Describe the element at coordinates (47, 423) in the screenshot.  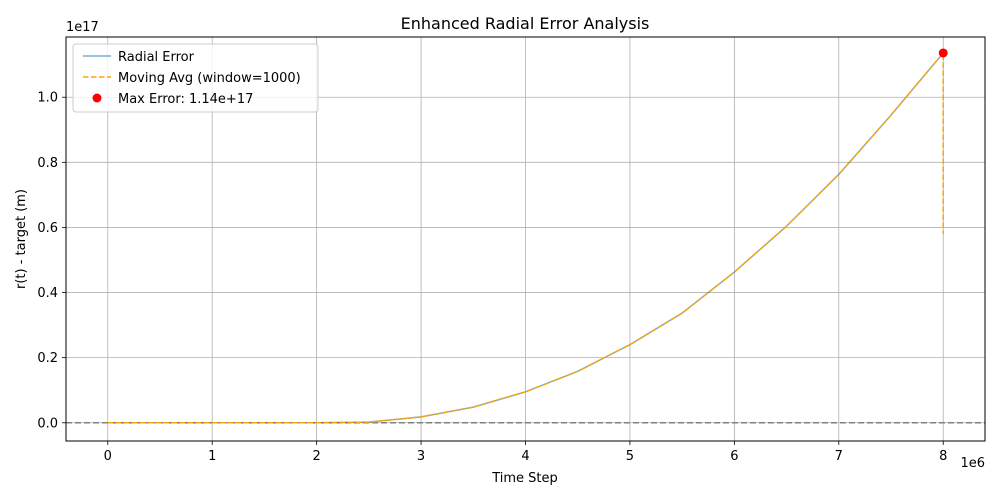
I see `y-tick-label: 0.0` at that location.